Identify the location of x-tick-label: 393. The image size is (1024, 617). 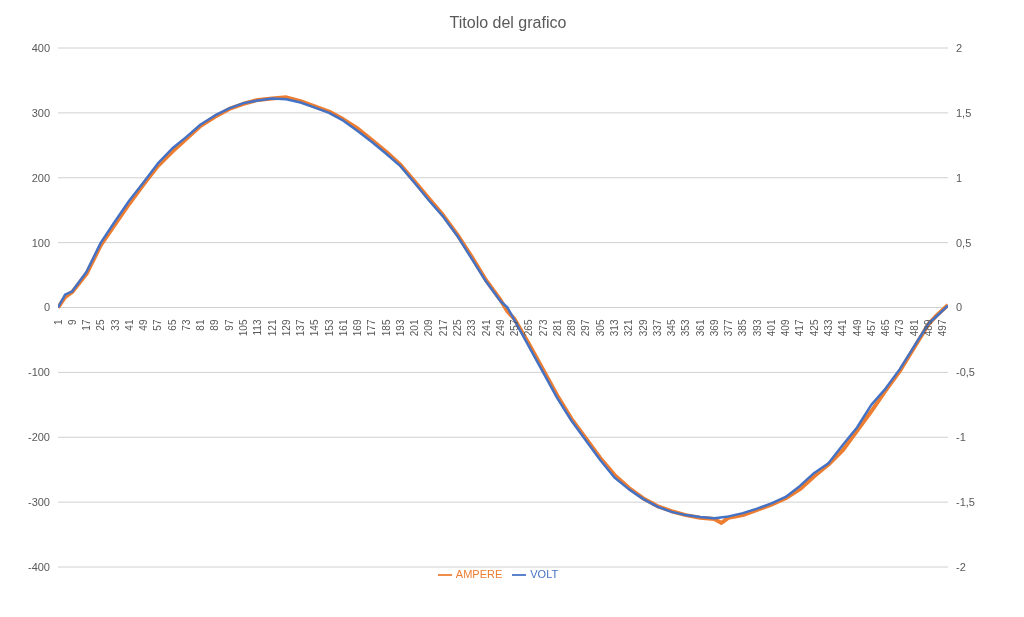
(757, 328).